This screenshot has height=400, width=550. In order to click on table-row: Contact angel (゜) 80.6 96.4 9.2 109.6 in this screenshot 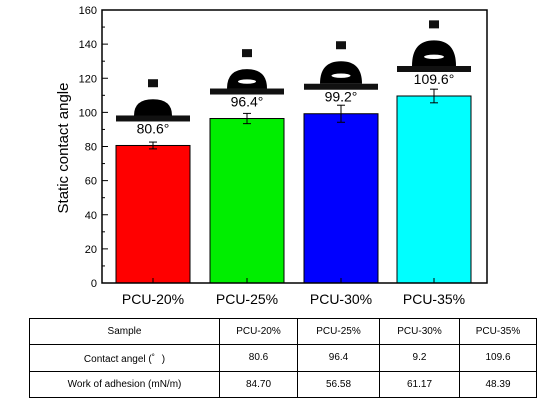, I will do `click(283, 358)`.